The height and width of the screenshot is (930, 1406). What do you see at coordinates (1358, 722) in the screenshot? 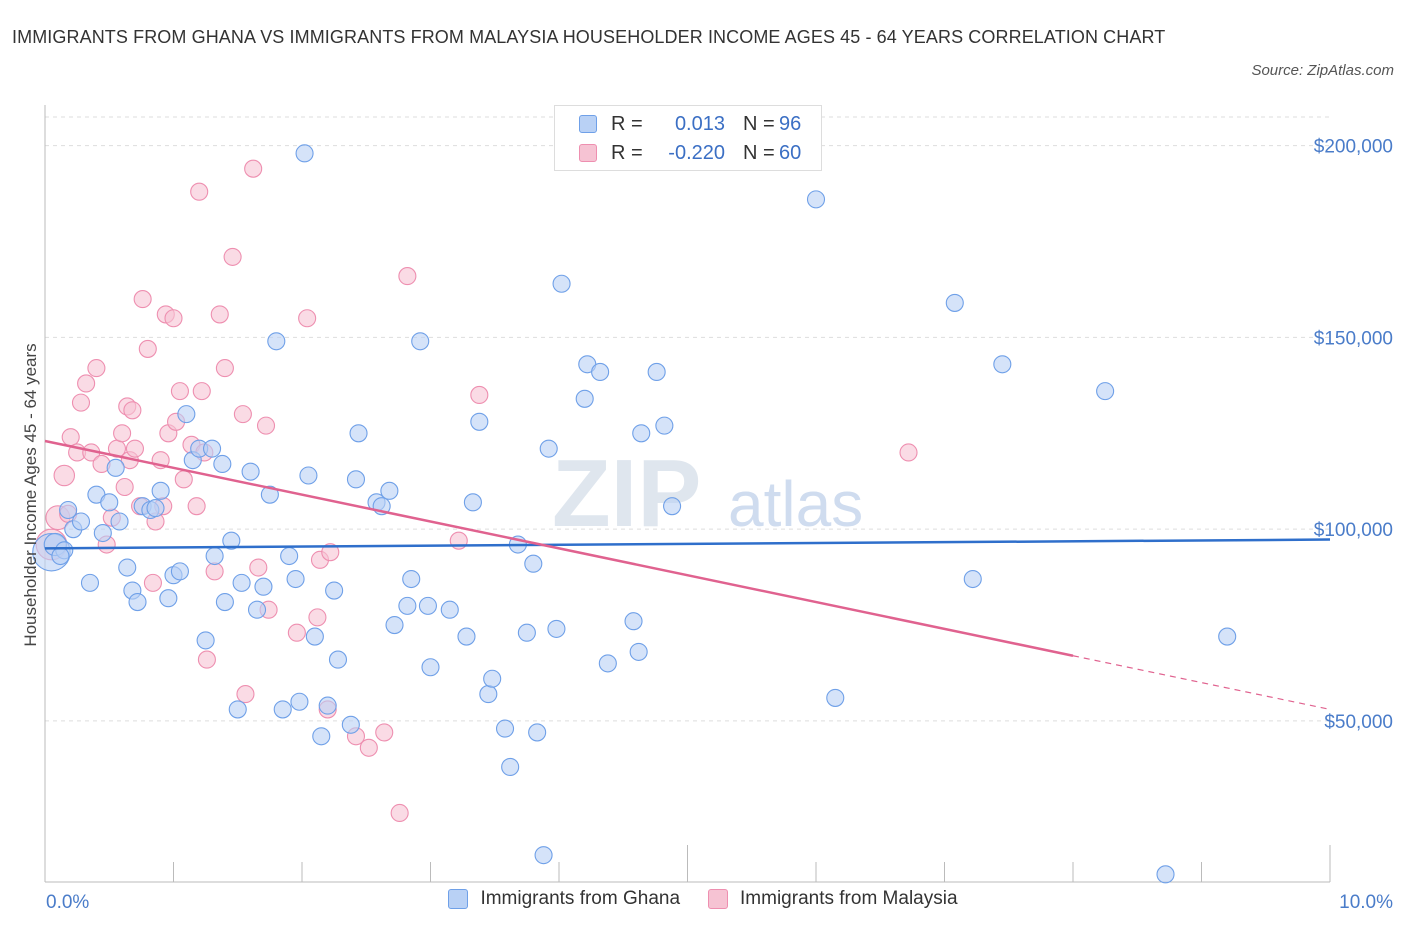
I see `y-tick-label: $50,000` at bounding box center [1358, 722].